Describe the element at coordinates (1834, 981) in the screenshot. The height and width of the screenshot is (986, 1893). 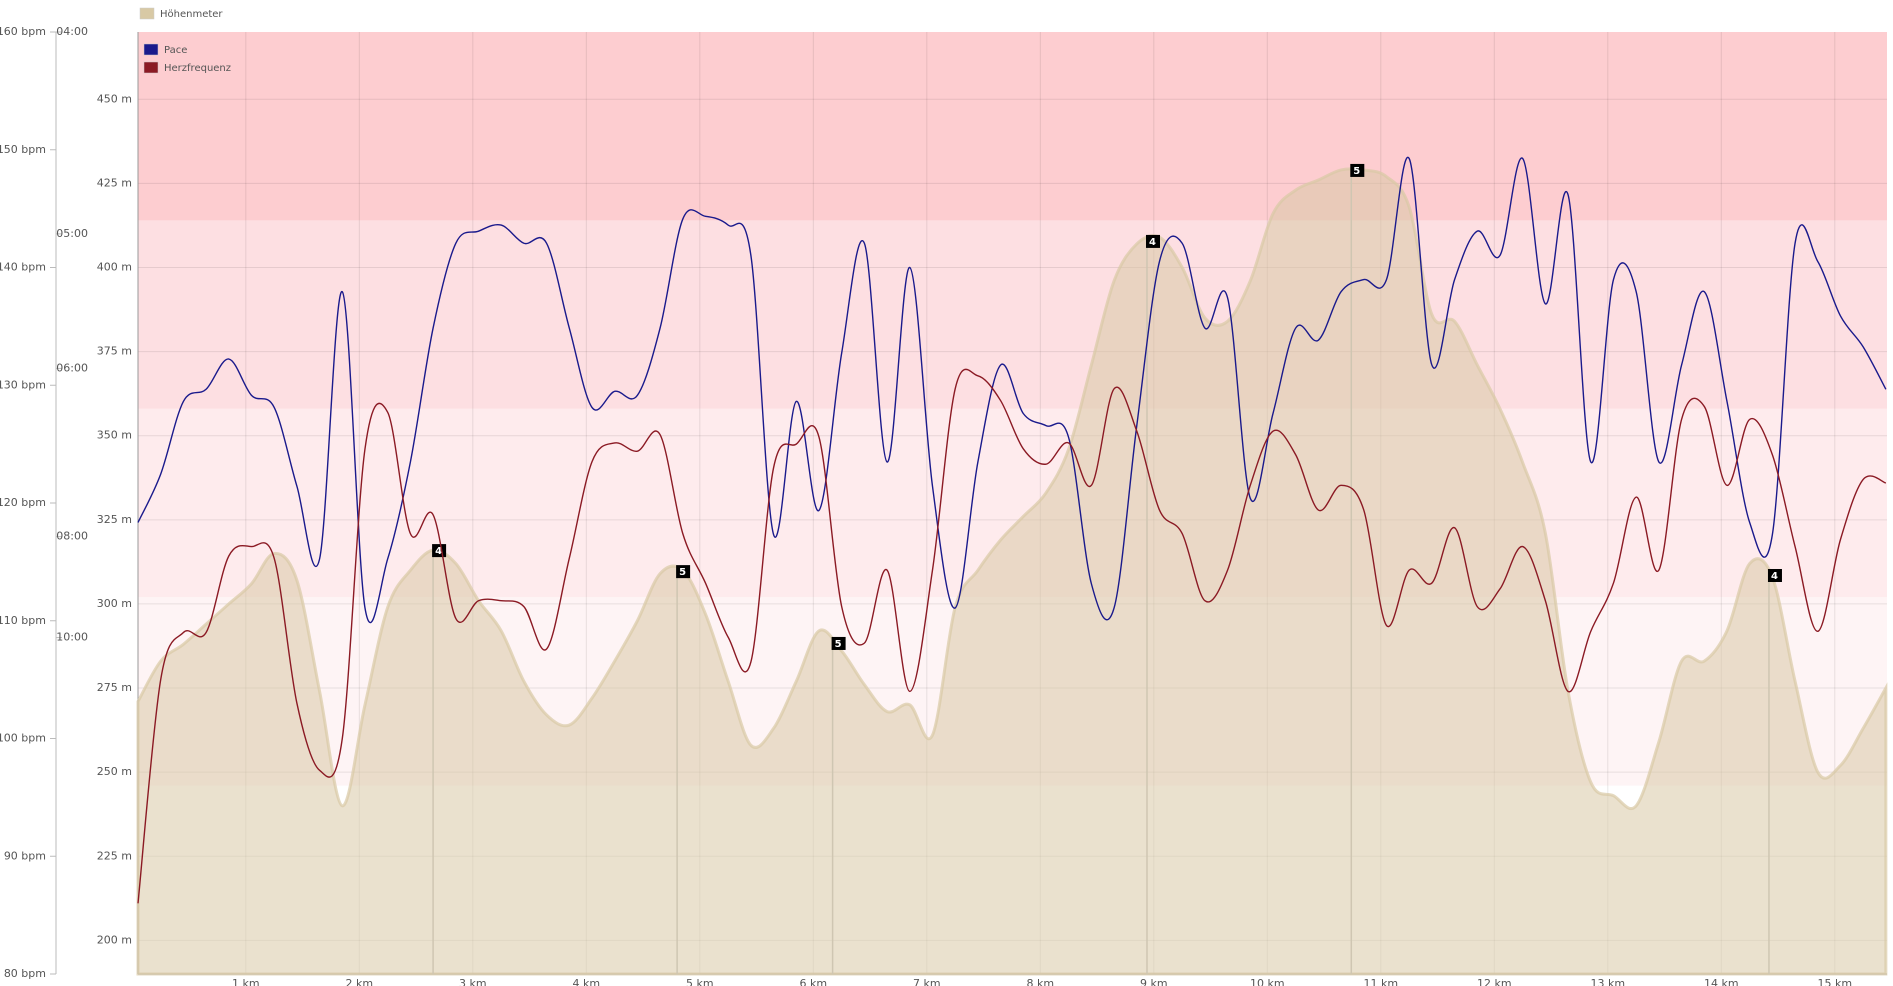
I see `x-tick-label: 15 km` at that location.